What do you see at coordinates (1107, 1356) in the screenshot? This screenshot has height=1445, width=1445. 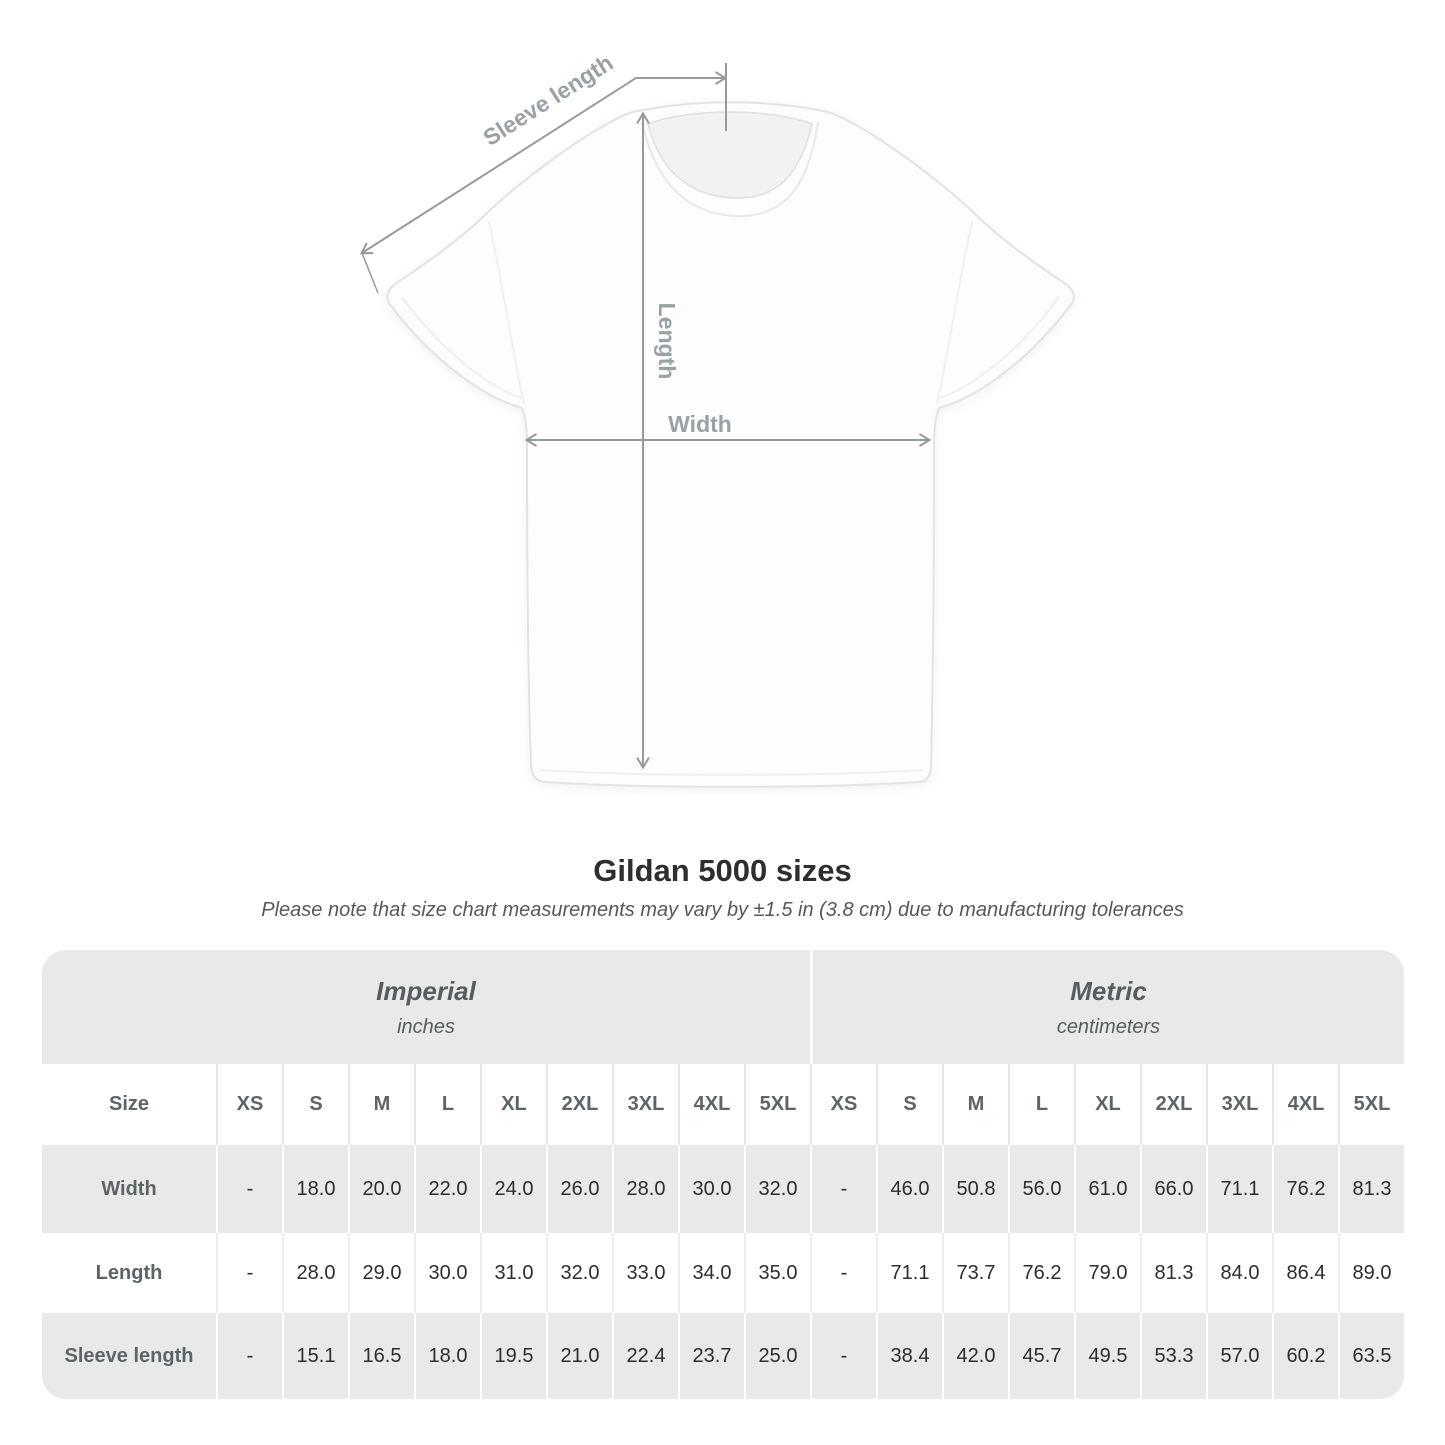 I see `table-cell: 49.5` at bounding box center [1107, 1356].